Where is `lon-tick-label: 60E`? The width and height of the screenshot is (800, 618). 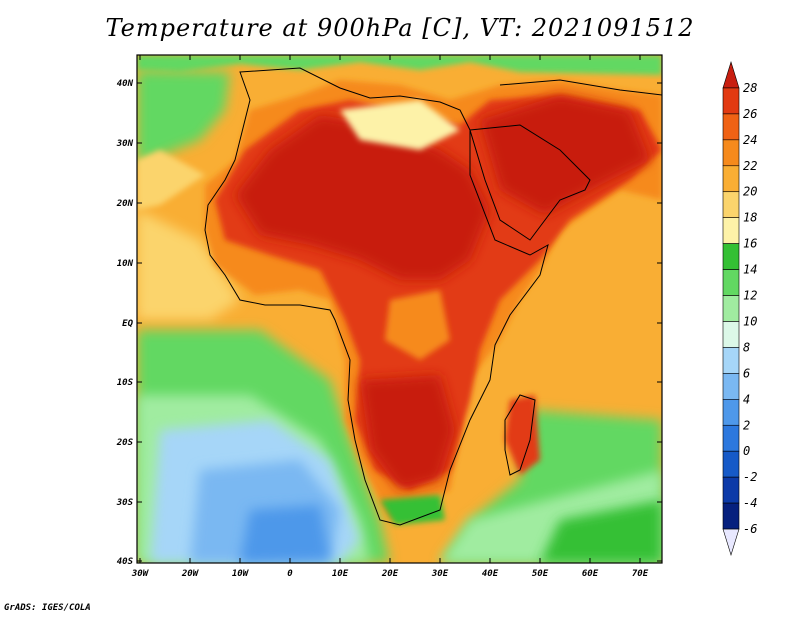
lon-tick-label: 60E is located at coordinates (590, 574).